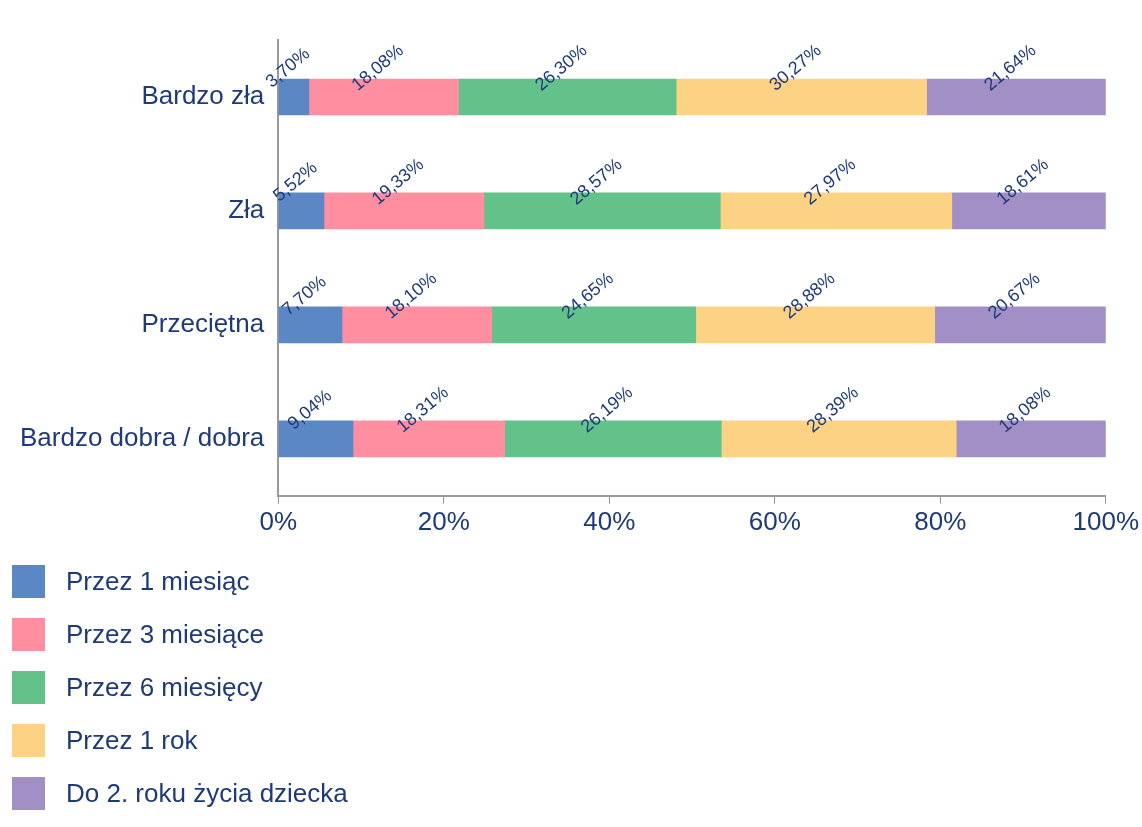  Describe the element at coordinates (1105, 520) in the screenshot. I see `x-tick-label: 100%` at that location.